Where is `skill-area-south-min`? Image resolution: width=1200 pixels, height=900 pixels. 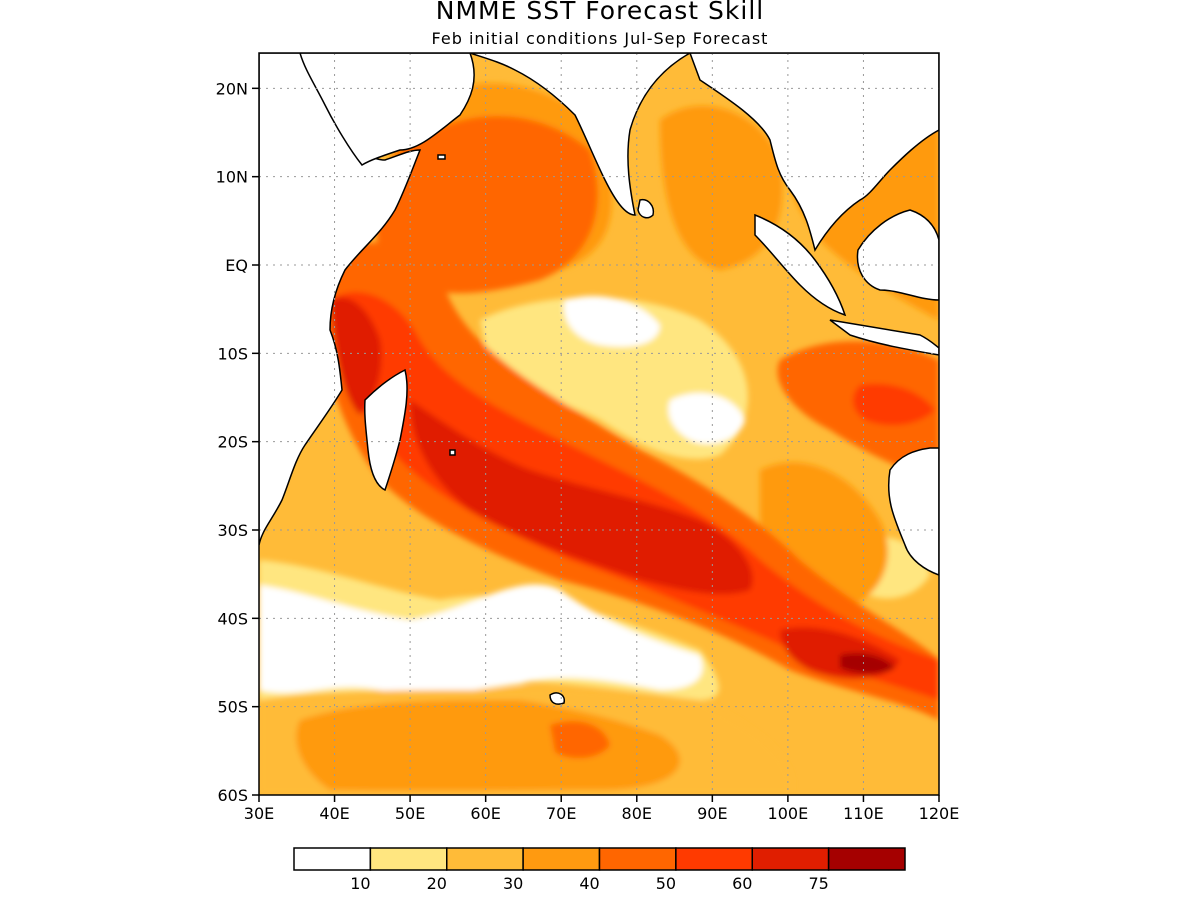 skill-area-south-min is located at coordinates (481, 639).